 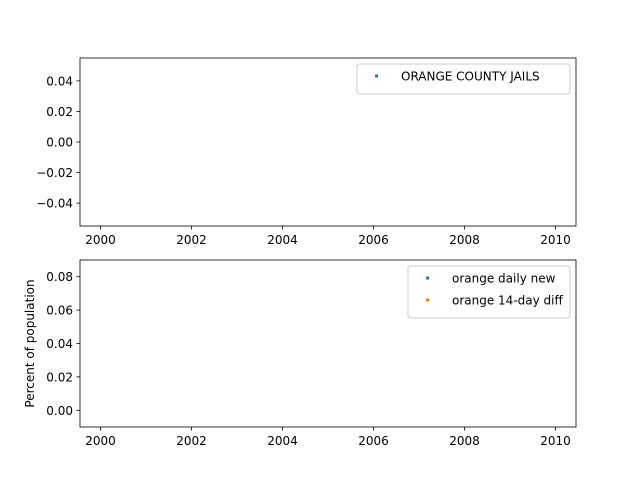 What do you see at coordinates (59, 377) in the screenshot?
I see `chart-2-y-tick-label: 0.02` at bounding box center [59, 377].